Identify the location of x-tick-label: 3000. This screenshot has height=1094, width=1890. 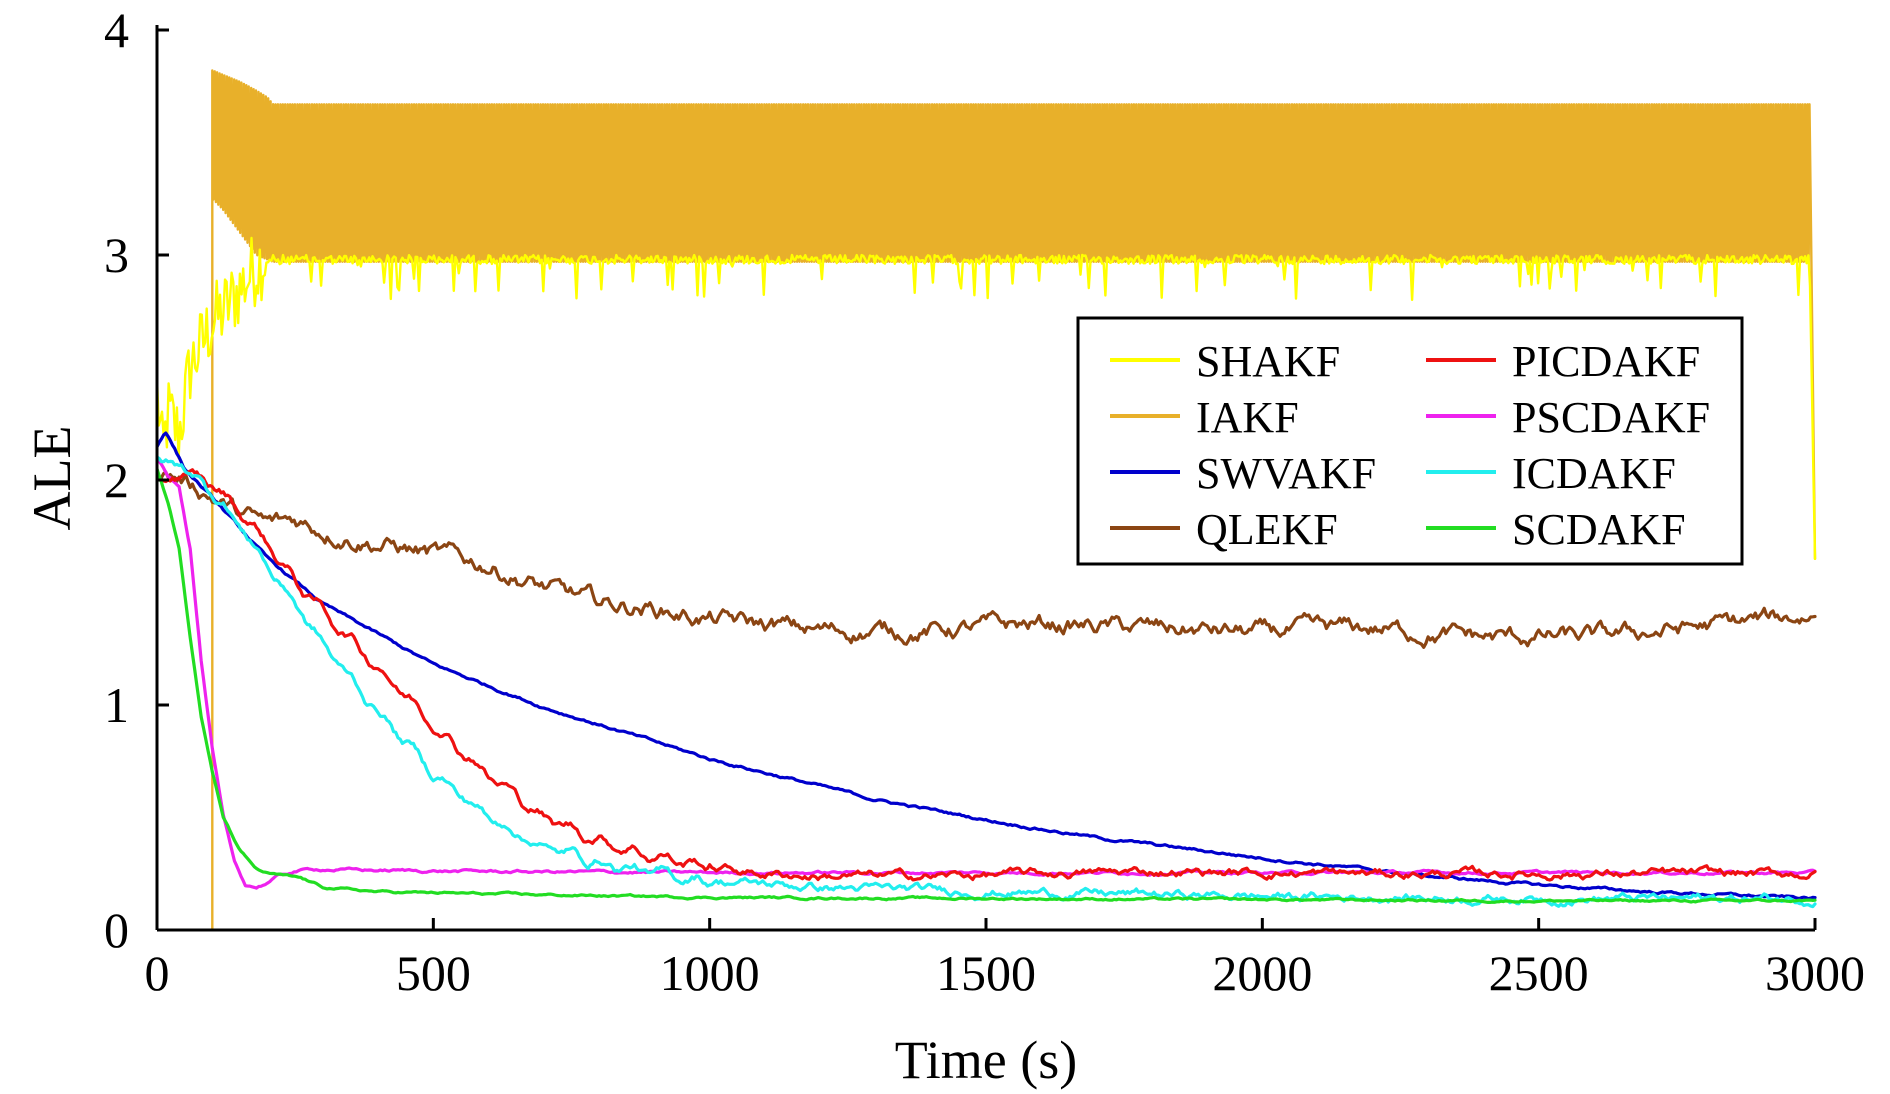
(1815, 973).